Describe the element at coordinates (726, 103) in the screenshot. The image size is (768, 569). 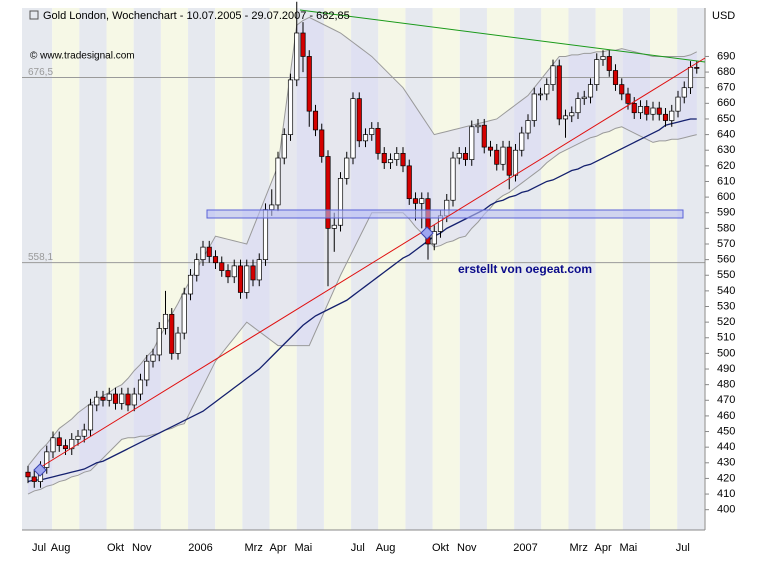
I see `y-tick-label: 660` at that location.